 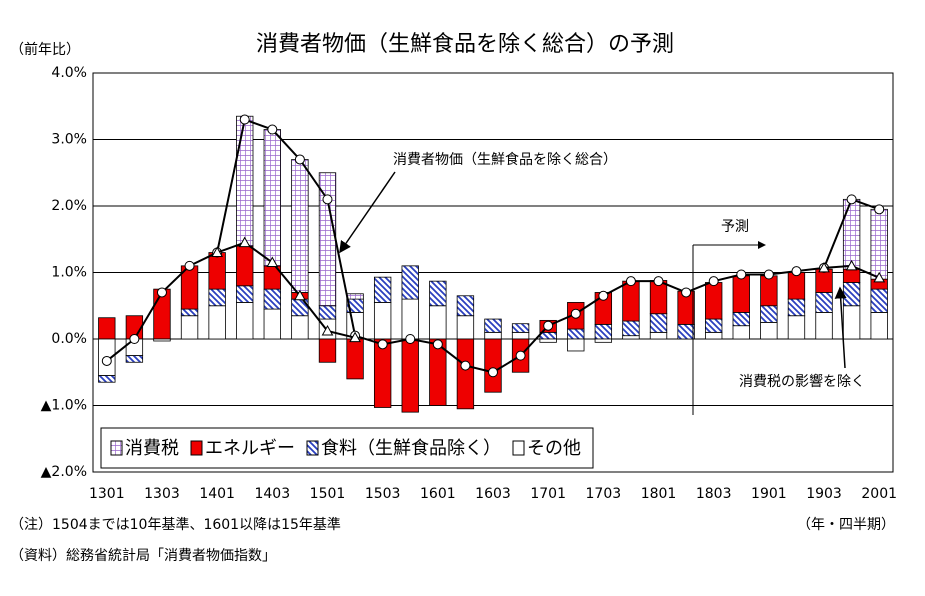 I want to click on legend-label: 食料（生鮮食品除く）, so click(x=411, y=448).